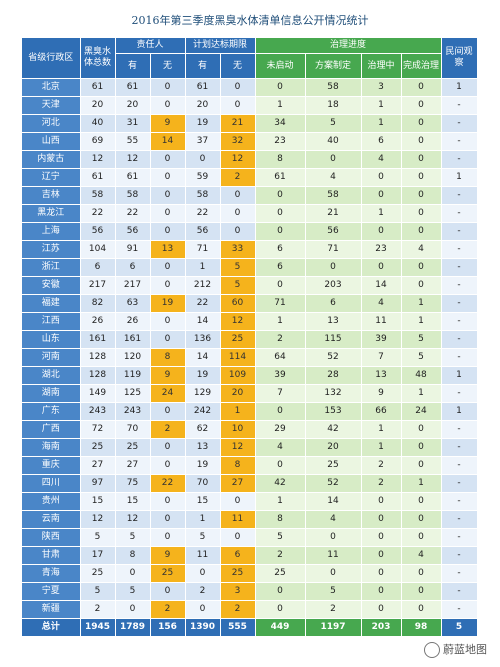 The height and width of the screenshot is (667, 500). Describe the element at coordinates (333, 141) in the screenshot. I see `value-cell: 40` at that location.